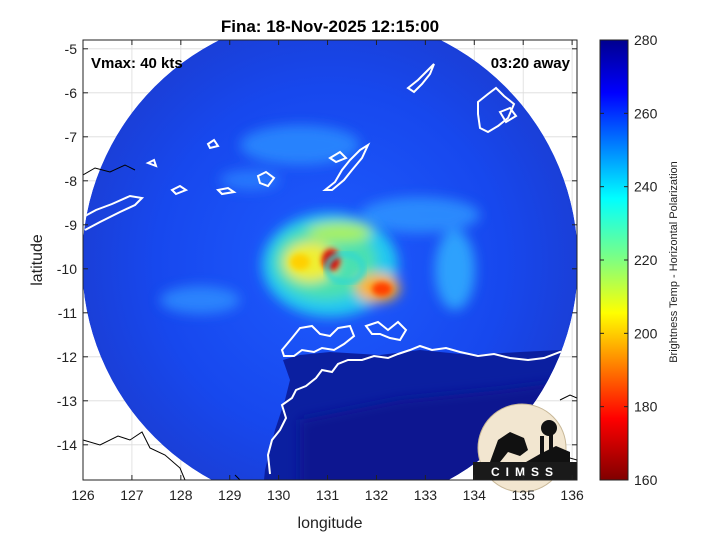 The height and width of the screenshot is (540, 720). What do you see at coordinates (646, 407) in the screenshot?
I see `colorbar-tick-label: 180` at bounding box center [646, 407].